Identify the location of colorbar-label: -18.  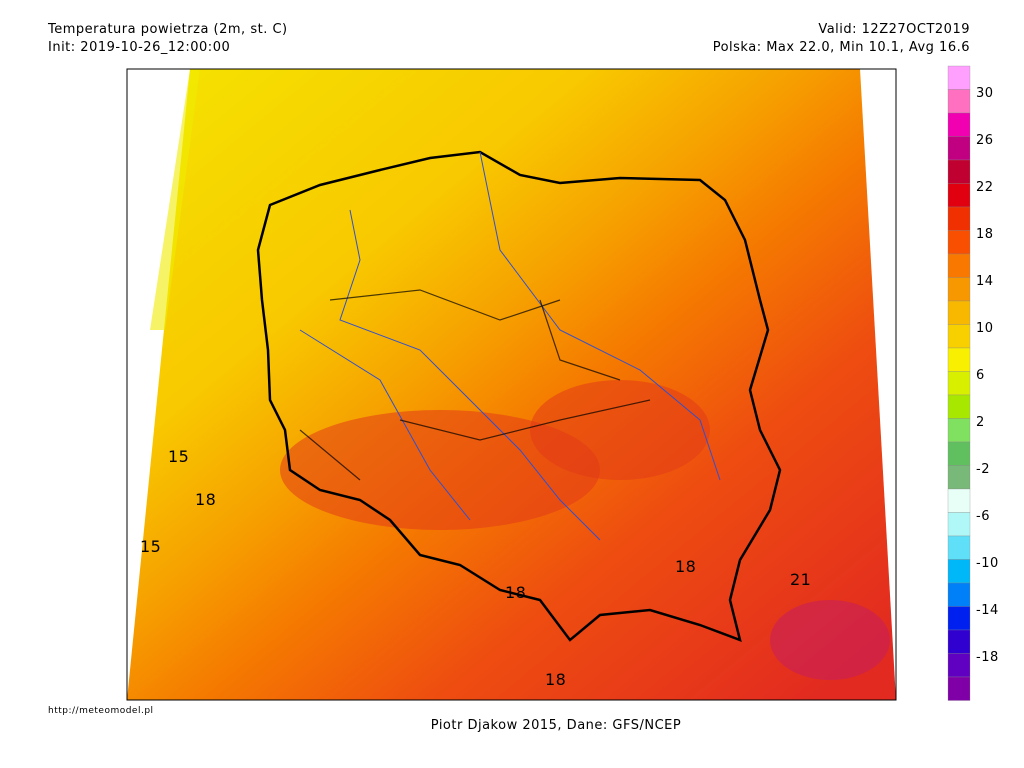
(987, 657).